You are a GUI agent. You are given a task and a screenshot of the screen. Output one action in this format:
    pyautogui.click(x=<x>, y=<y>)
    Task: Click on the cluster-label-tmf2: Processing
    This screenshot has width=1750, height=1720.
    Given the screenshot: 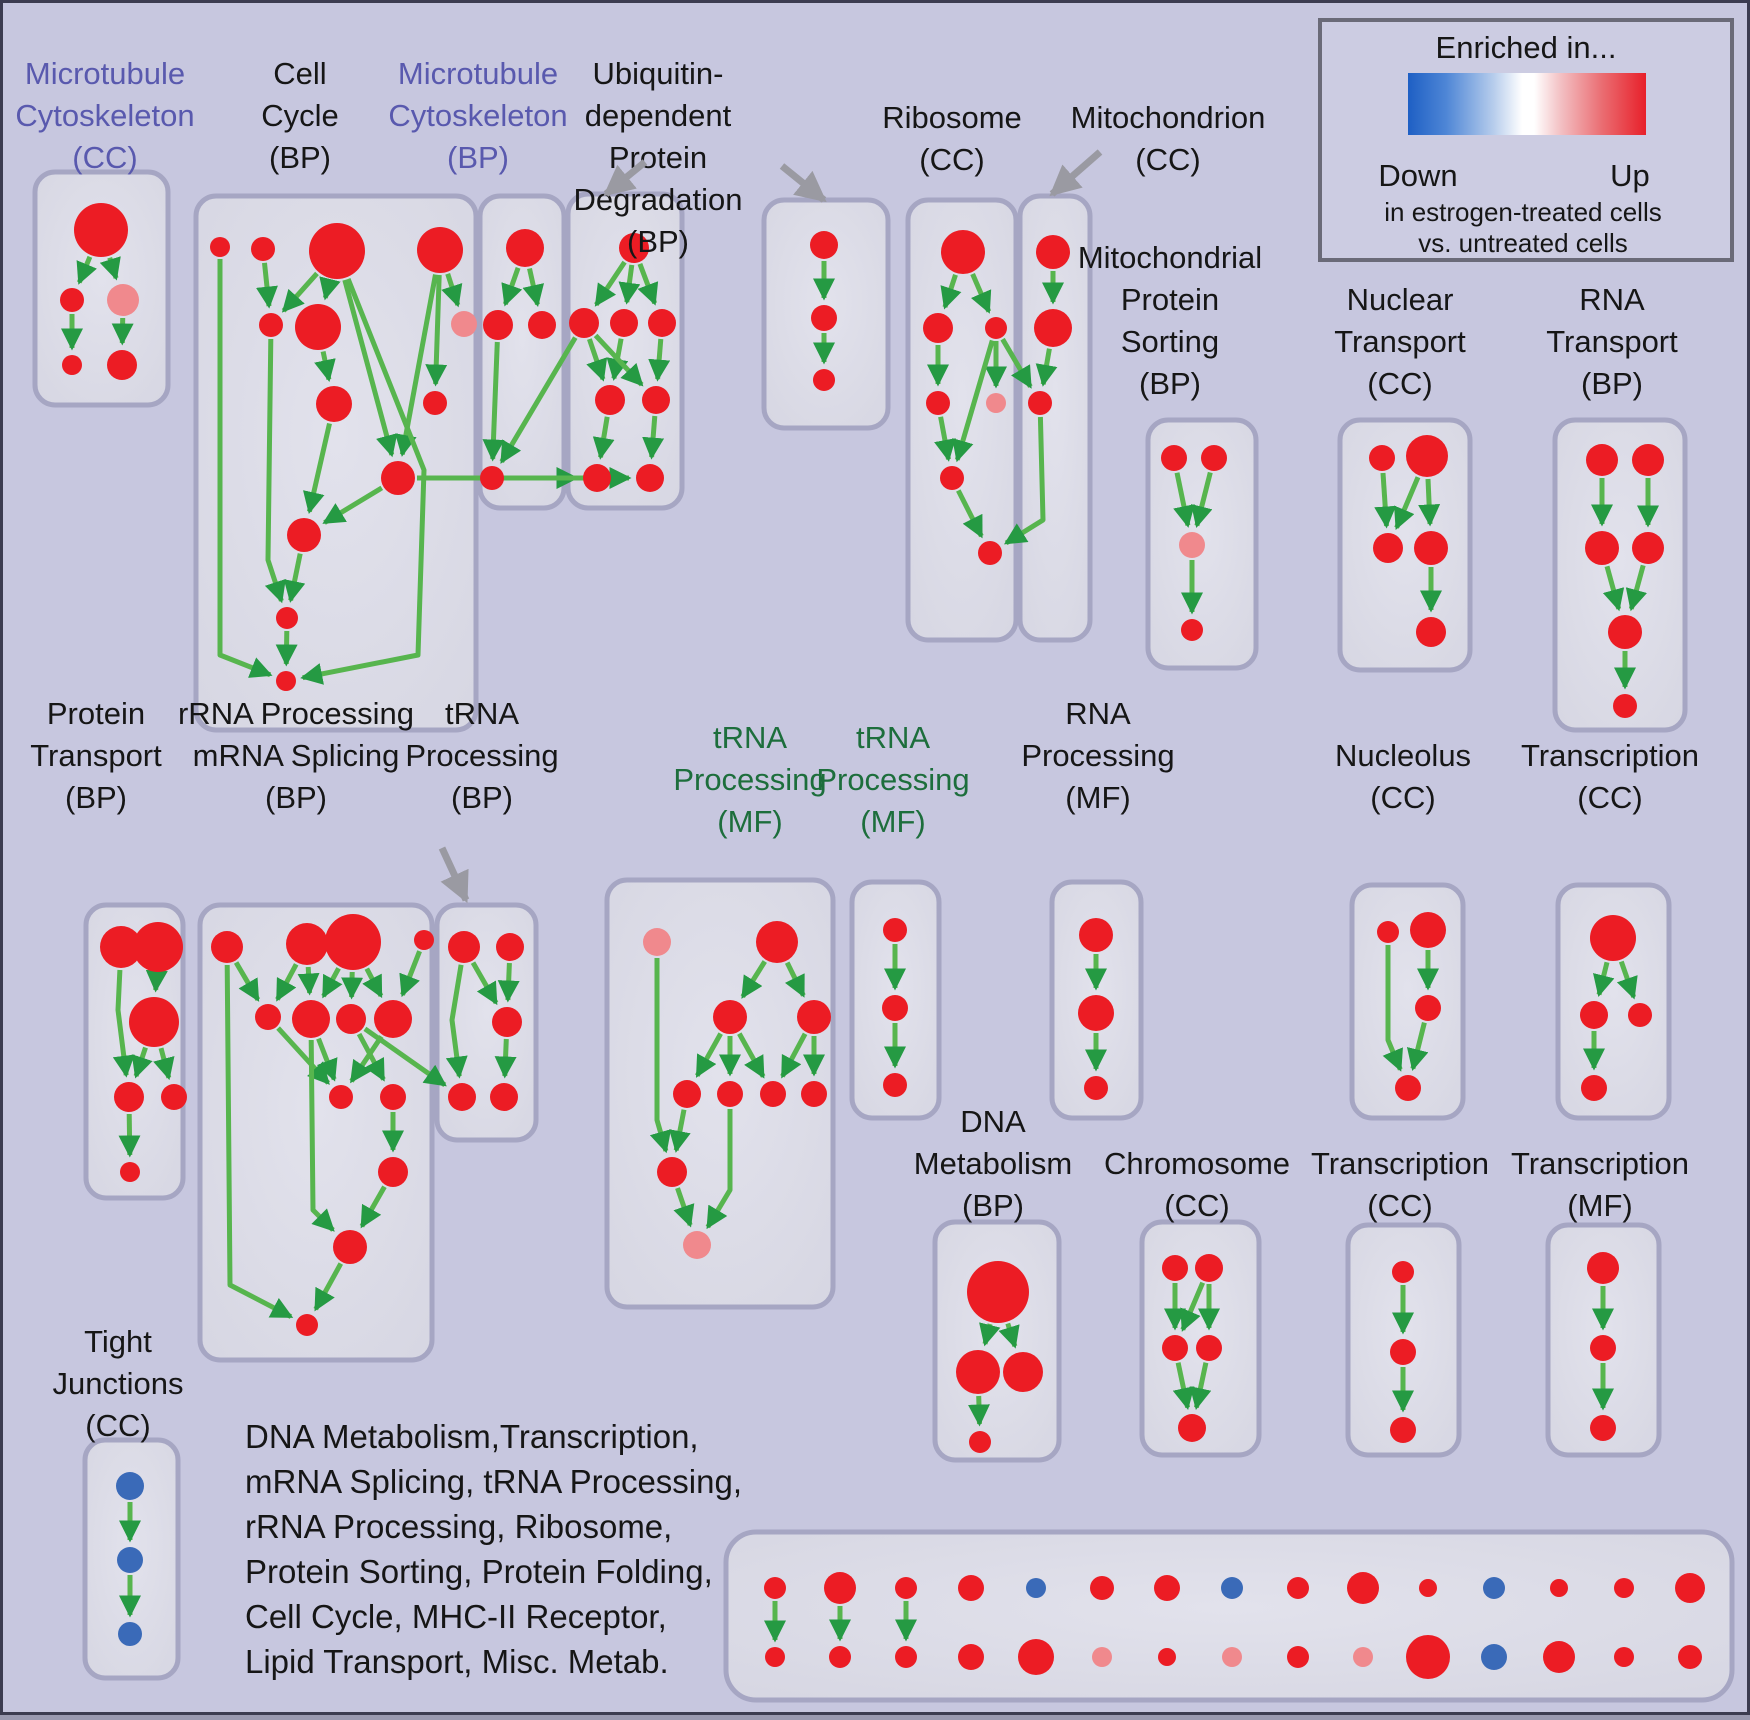 What is the action you would take?
    pyautogui.click(x=892, y=779)
    